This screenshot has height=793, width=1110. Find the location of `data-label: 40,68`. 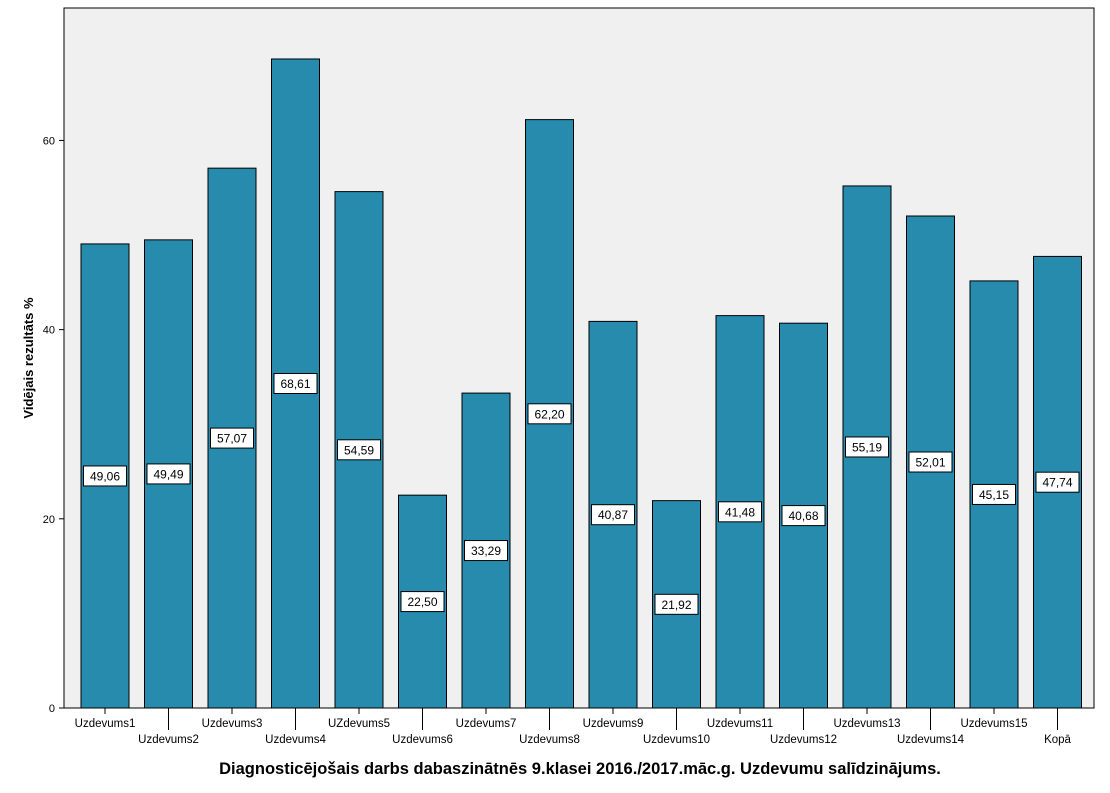

data-label: 40,68 is located at coordinates (803, 516).